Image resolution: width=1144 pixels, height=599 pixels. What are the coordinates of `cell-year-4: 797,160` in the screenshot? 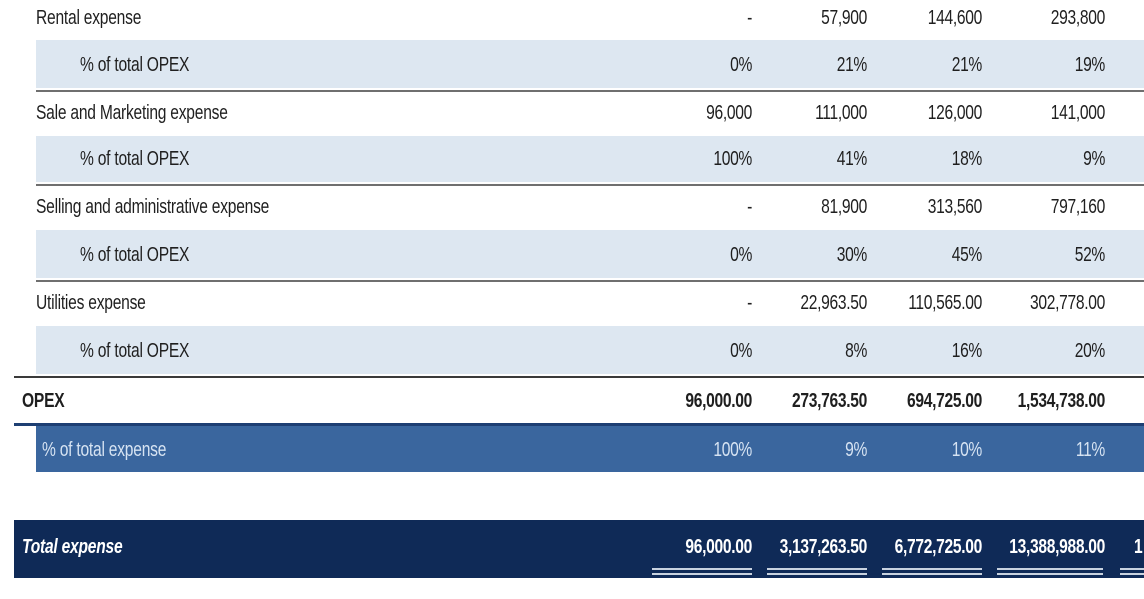 It's located at (1078, 207).